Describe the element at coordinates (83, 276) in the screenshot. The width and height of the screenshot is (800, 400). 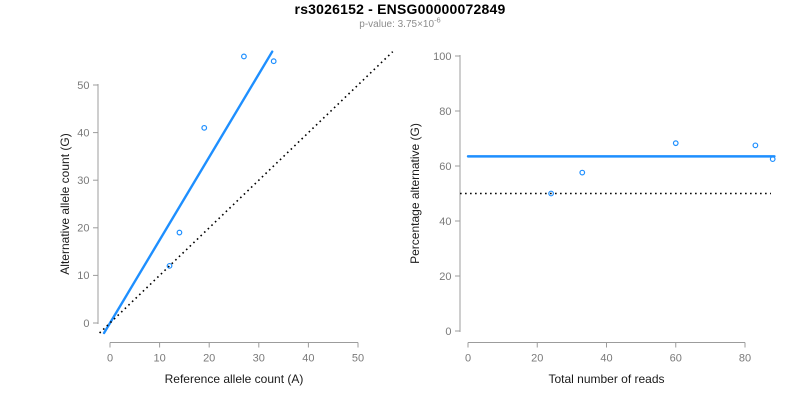
I see `y-tick-label: 10` at that location.